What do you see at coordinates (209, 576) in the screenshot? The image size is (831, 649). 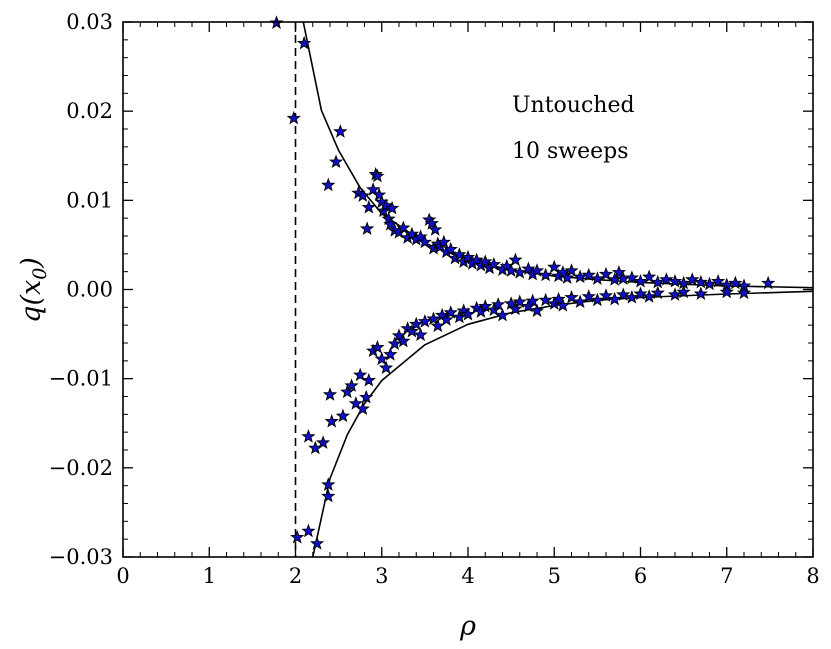 I see `x-tick-label: 1` at bounding box center [209, 576].